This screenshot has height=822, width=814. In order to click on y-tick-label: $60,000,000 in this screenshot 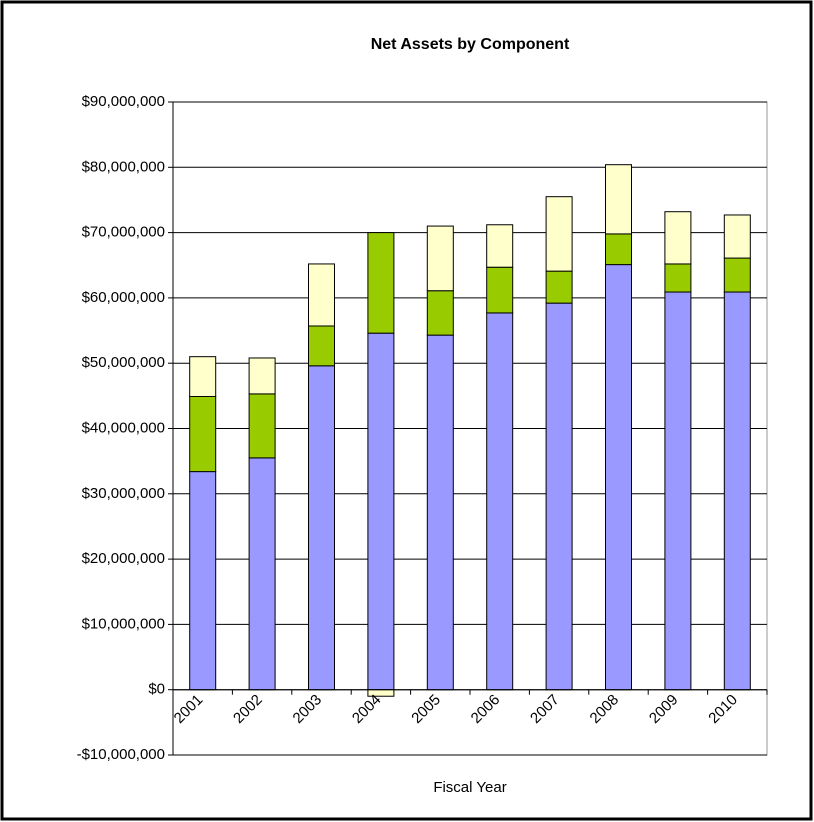, I will do `click(123, 297)`.